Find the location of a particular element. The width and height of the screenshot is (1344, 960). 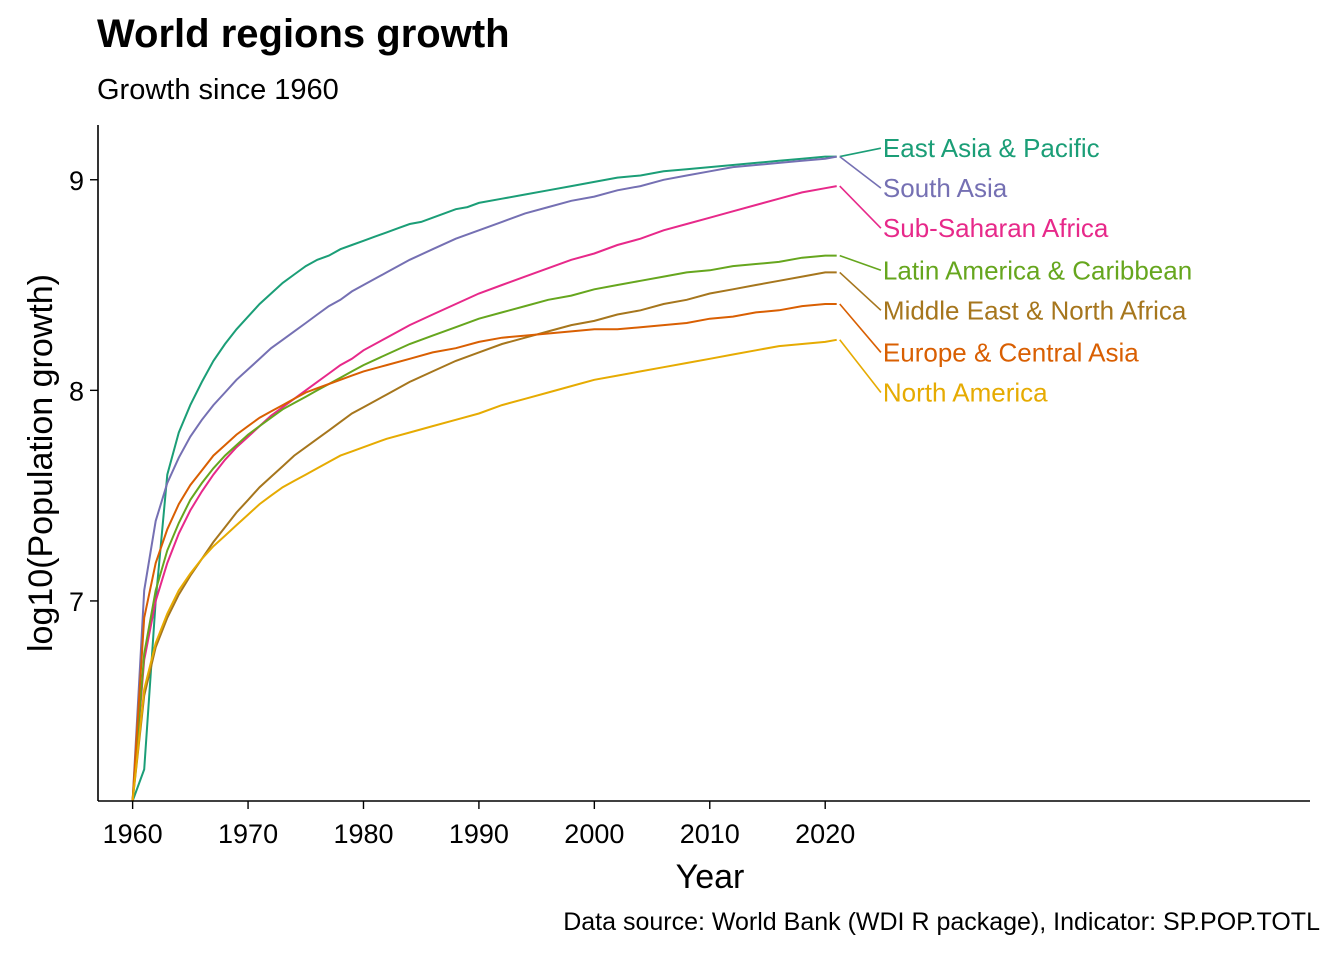

series-label: Middle East & North Africa is located at coordinates (1035, 310).